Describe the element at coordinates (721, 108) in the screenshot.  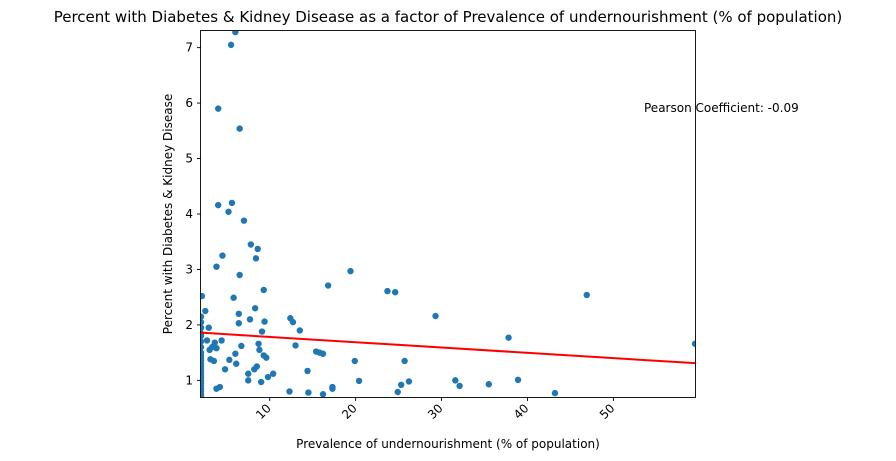
I see `pearson-annotation: Pearson Coefficient: -0.09` at that location.